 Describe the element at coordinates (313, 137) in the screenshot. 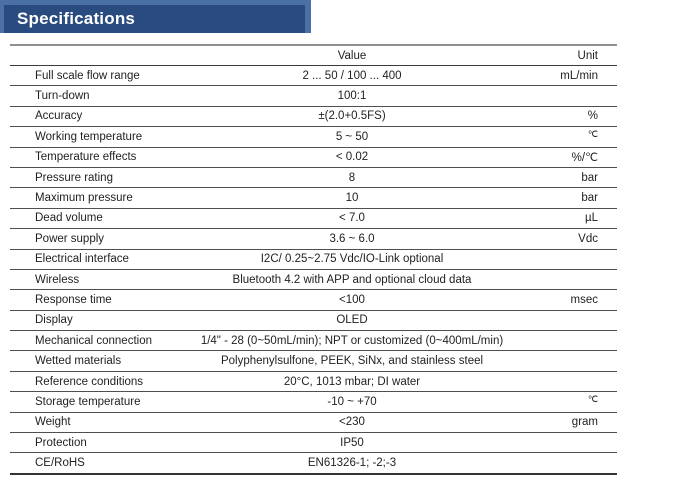

I see `table-row: Working temperature 5 ~ 50 ℃` at that location.